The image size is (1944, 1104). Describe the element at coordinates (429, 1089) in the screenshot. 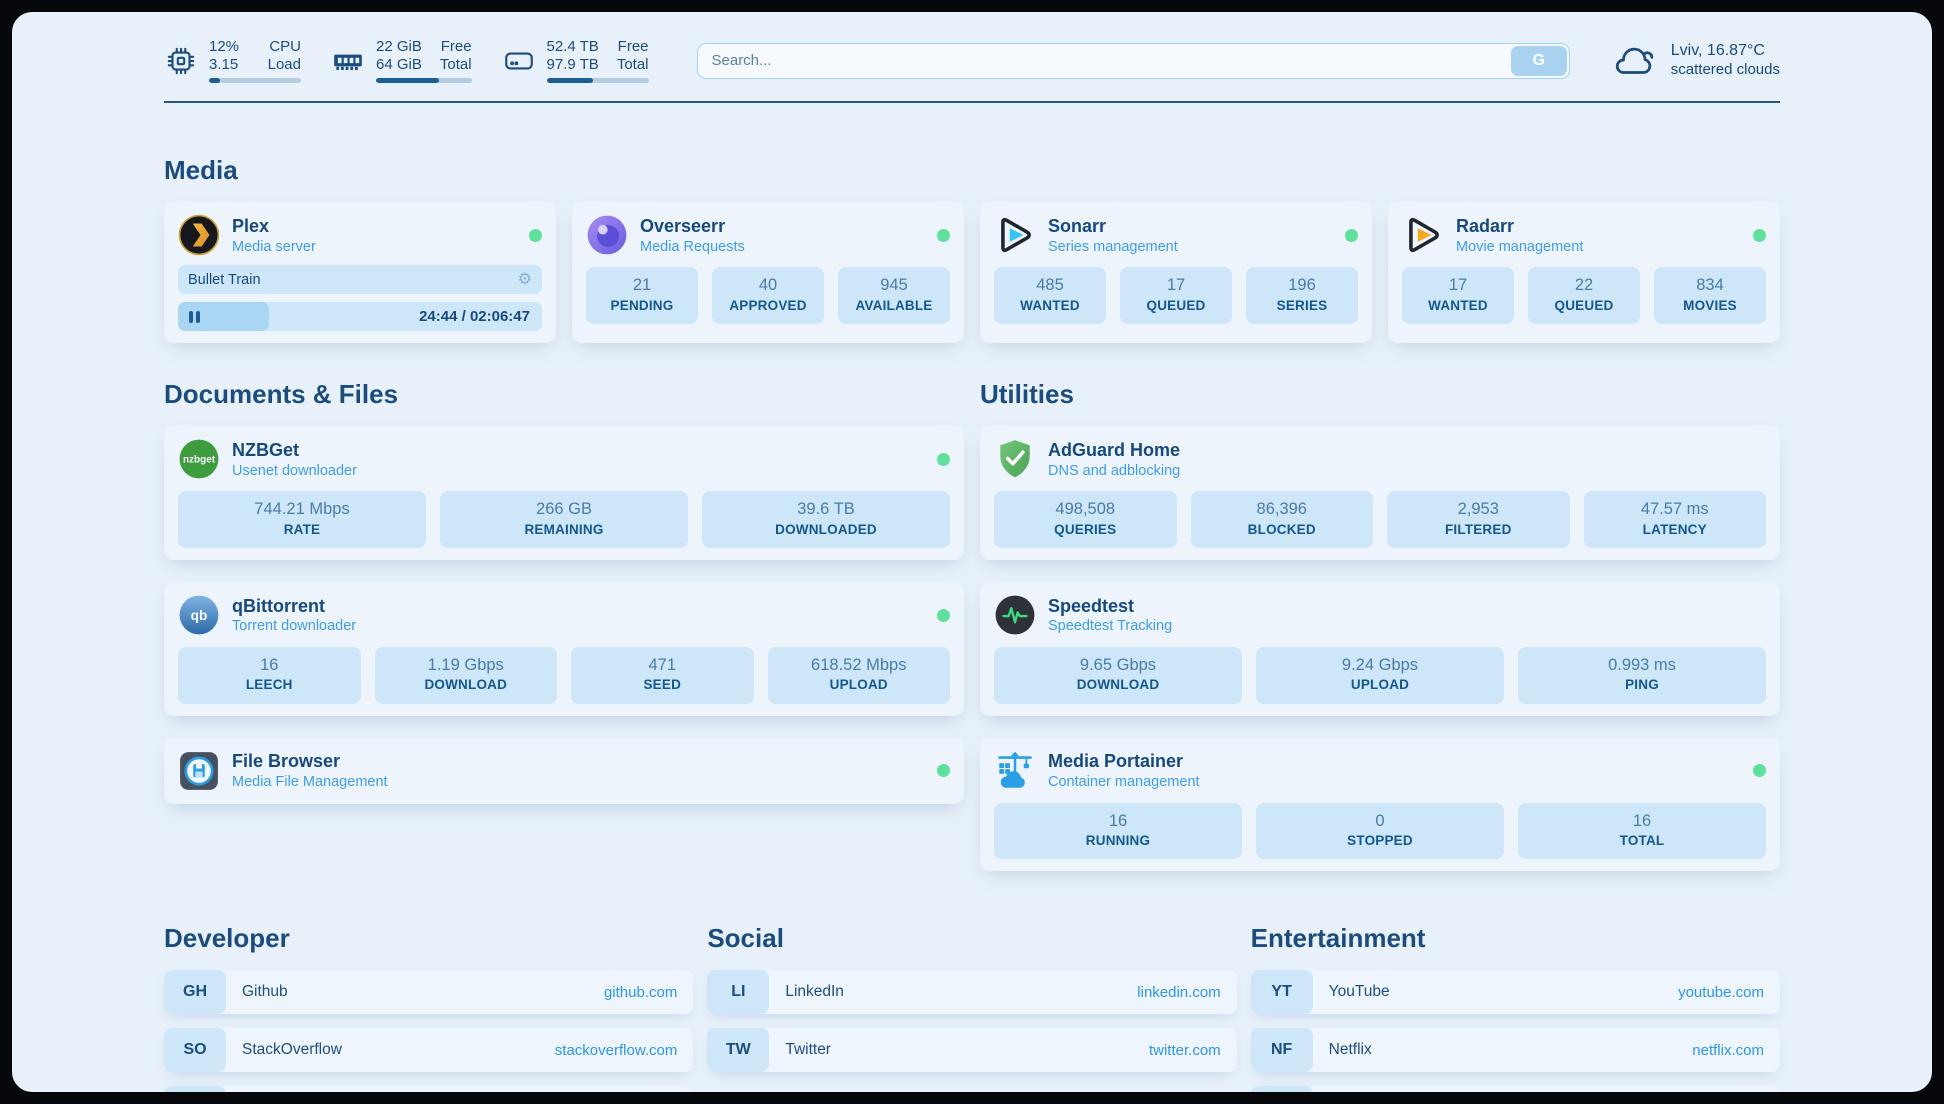

I see `bookmark-dev: DT DEV dev.to` at that location.